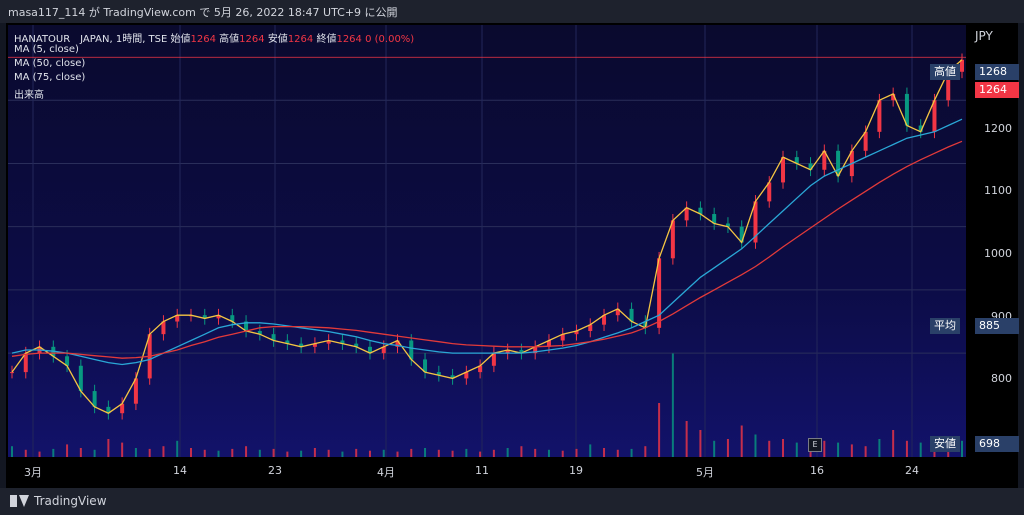 The image size is (1024, 515). What do you see at coordinates (252, 39) in the screenshot?
I see `high-value: 1264` at bounding box center [252, 39].